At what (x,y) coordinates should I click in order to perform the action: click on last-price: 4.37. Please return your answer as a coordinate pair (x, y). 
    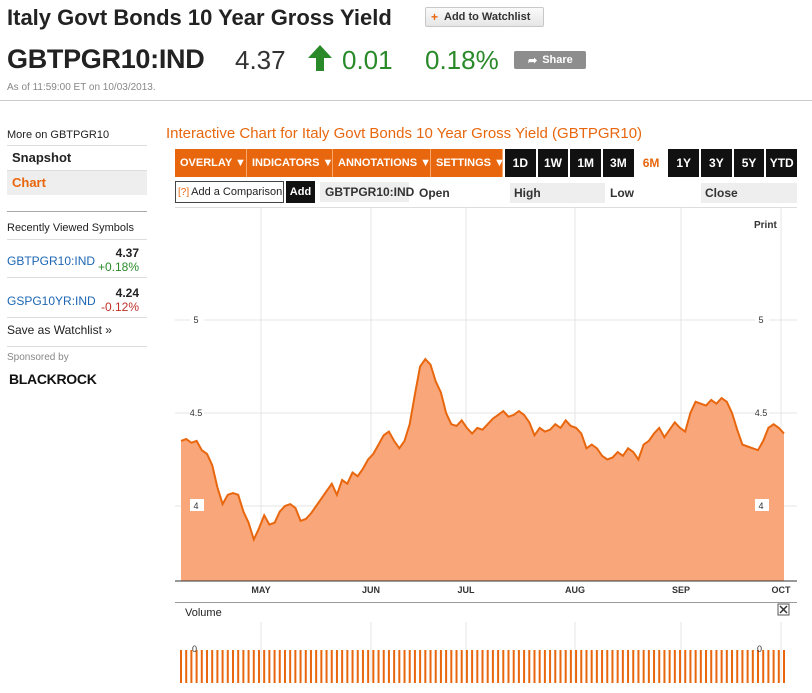
    Looking at the image, I should click on (260, 60).